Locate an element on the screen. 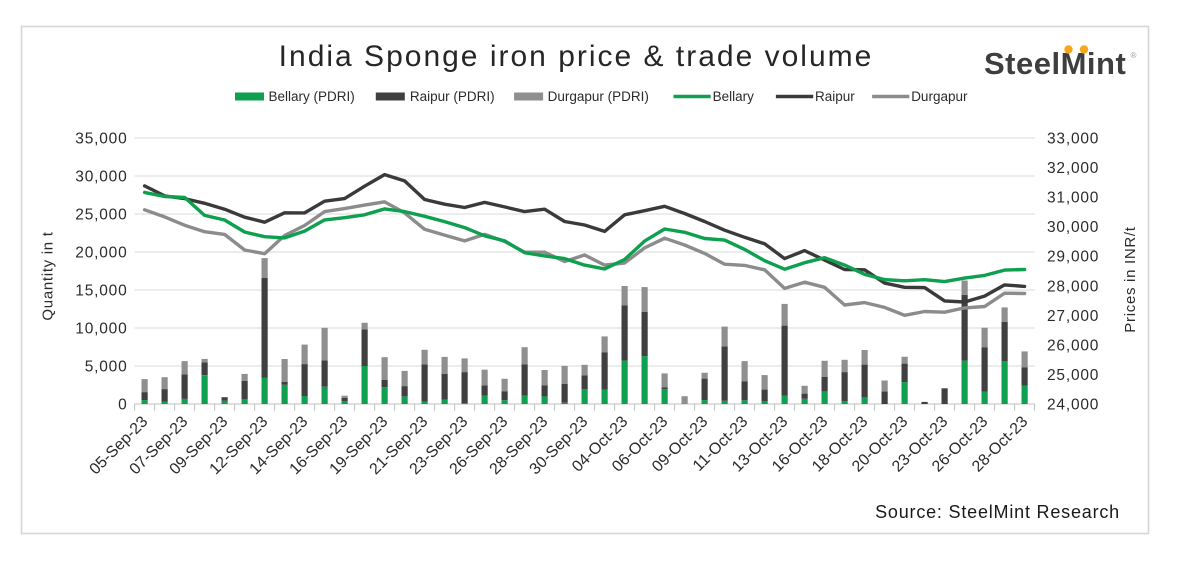 The width and height of the screenshot is (1193, 578). svg-text: 24,000 is located at coordinates (1073, 405).